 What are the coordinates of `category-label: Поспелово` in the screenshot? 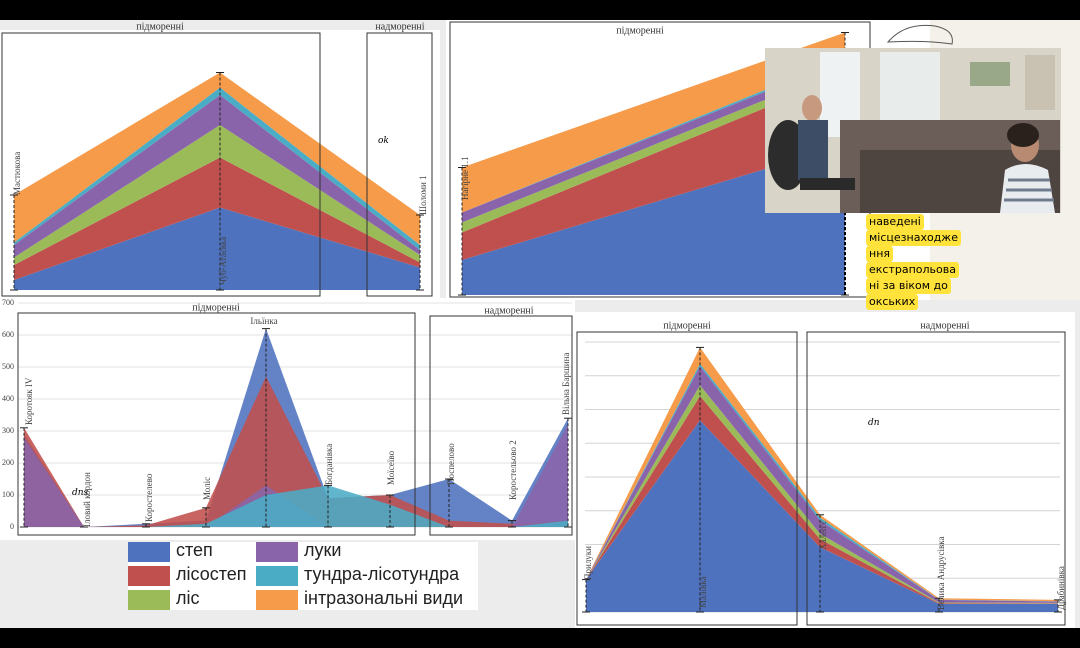 It's located at (451, 464).